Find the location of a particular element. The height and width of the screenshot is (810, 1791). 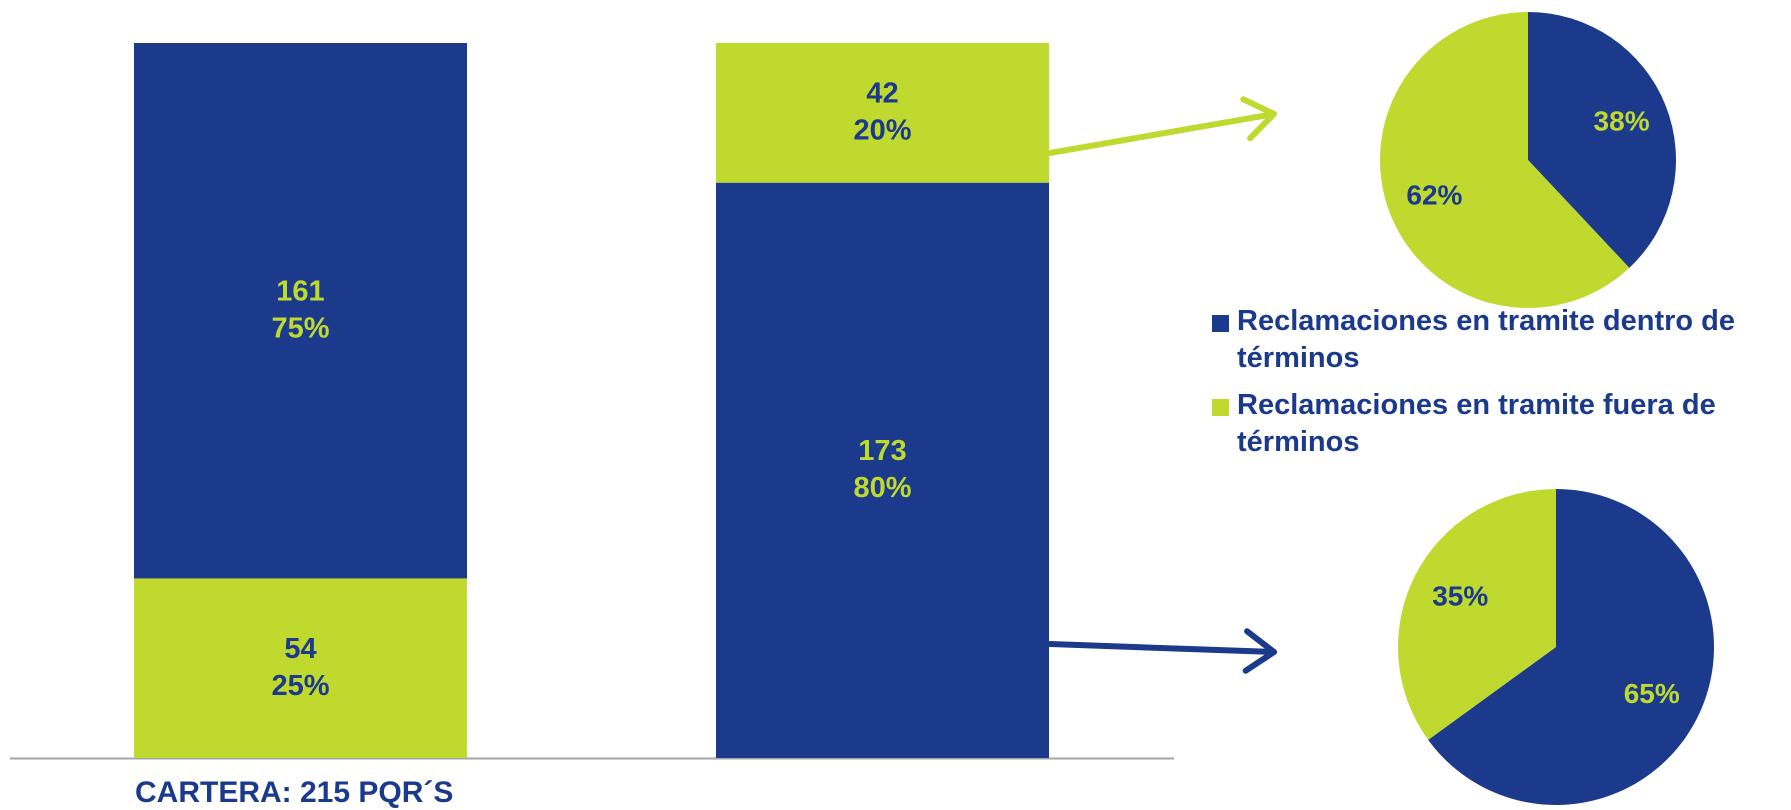

legend-swatch-dentro is located at coordinates (1220, 323).